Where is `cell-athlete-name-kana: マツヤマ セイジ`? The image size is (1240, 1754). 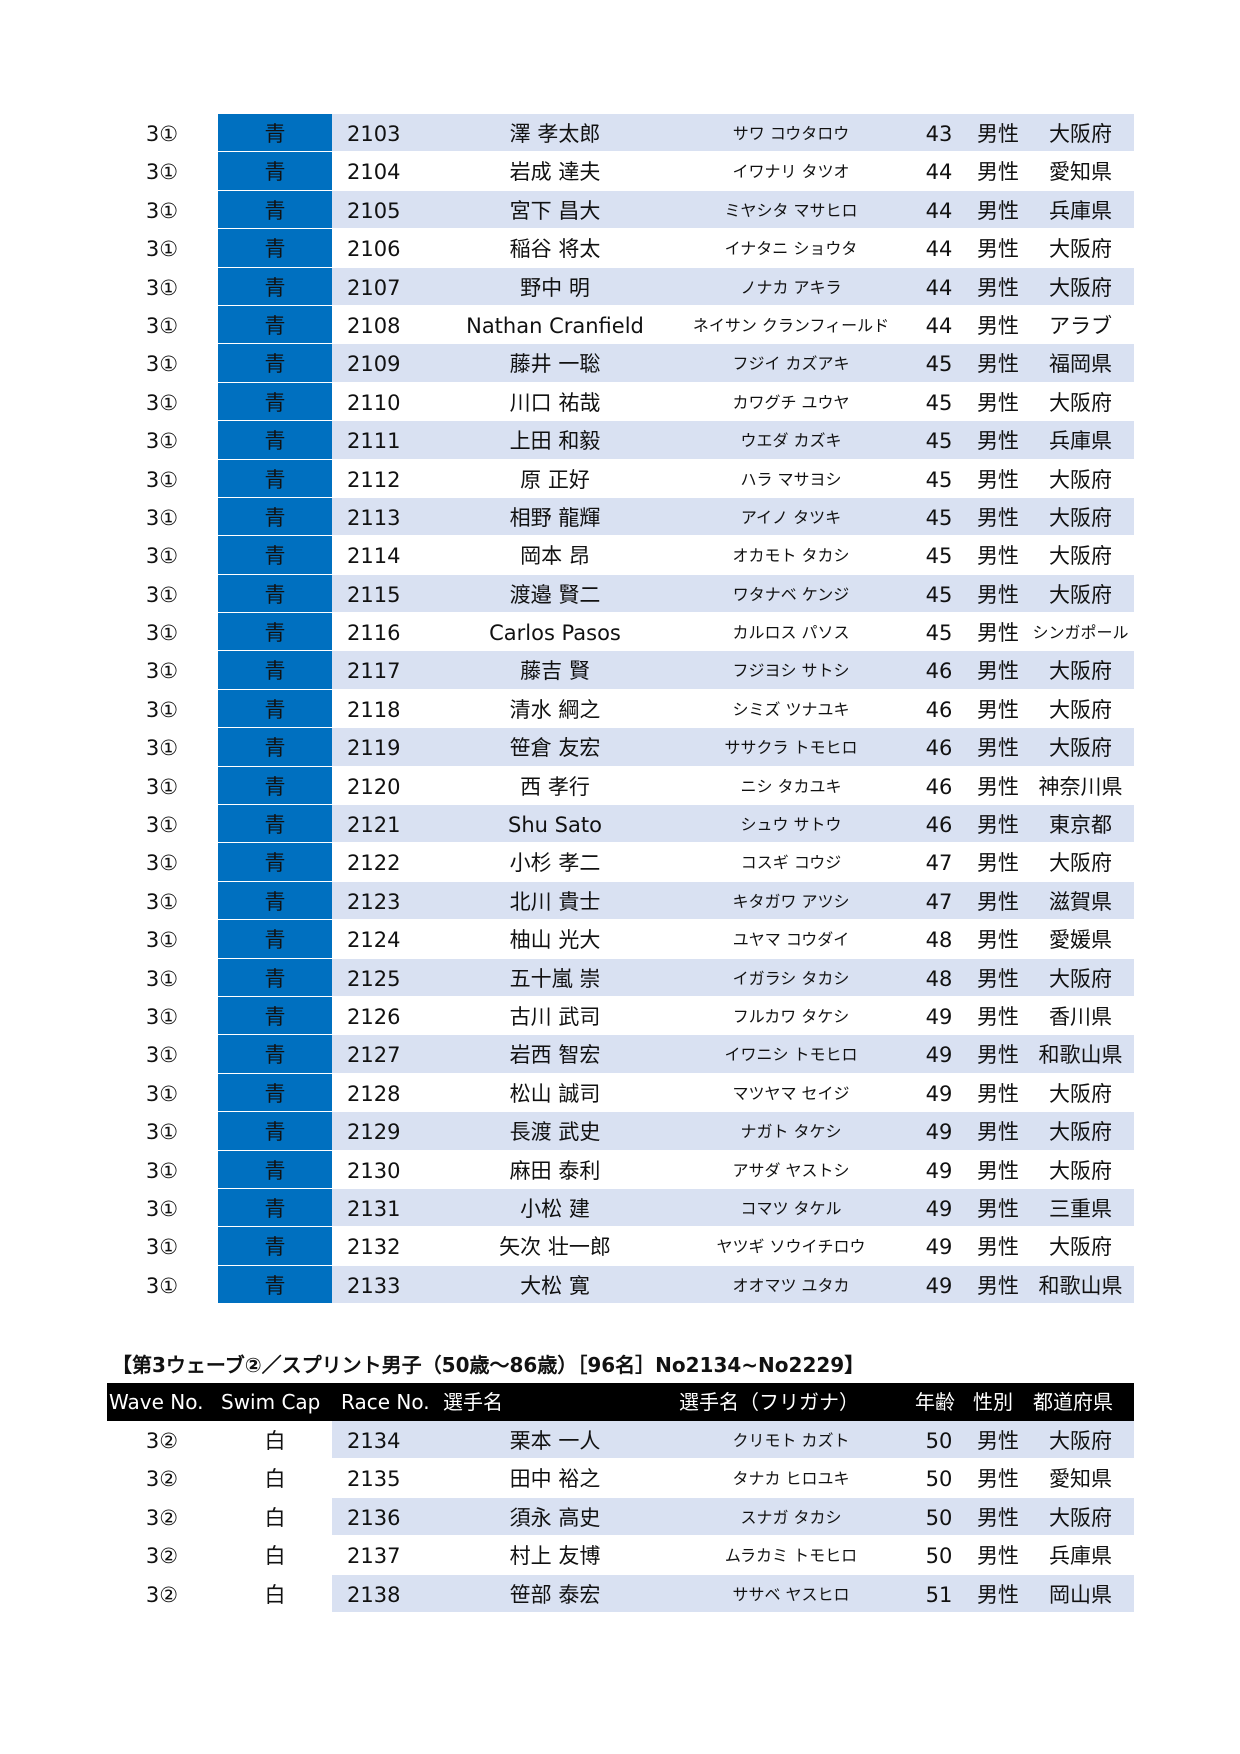
cell-athlete-name-kana: マツヤマ セイジ is located at coordinates (791, 1093).